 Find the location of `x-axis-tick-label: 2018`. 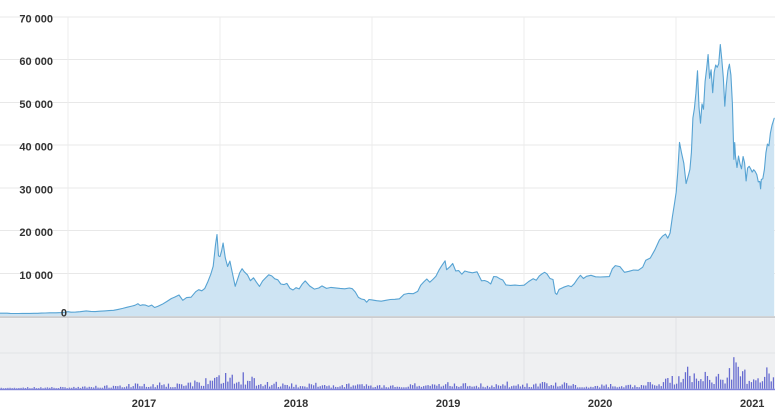

x-axis-tick-label: 2018 is located at coordinates (296, 404).